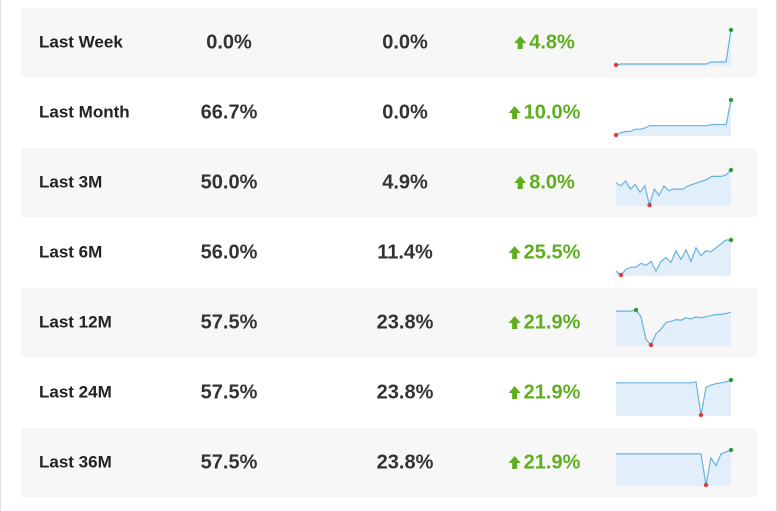 Image resolution: width=777 pixels, height=511 pixels. Describe the element at coordinates (75, 391) in the screenshot. I see `period-label: Last 24M` at that location.